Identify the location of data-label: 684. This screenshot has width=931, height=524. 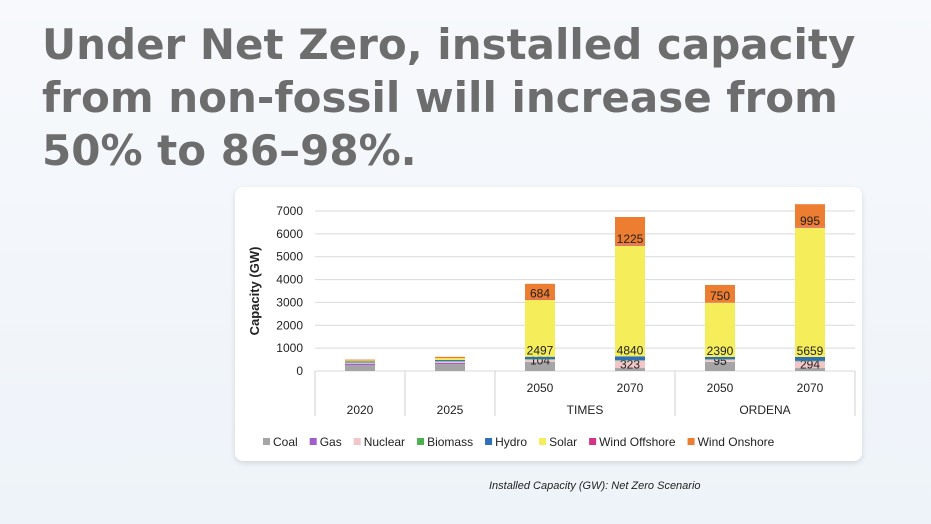
(540, 293).